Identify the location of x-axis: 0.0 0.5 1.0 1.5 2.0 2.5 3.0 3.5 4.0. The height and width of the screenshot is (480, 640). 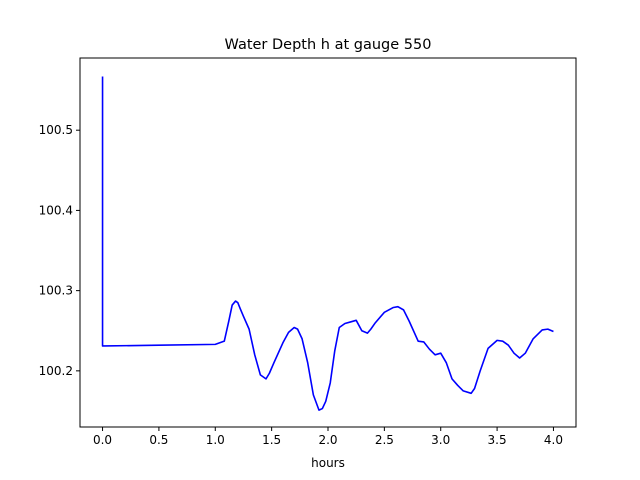
(328, 437).